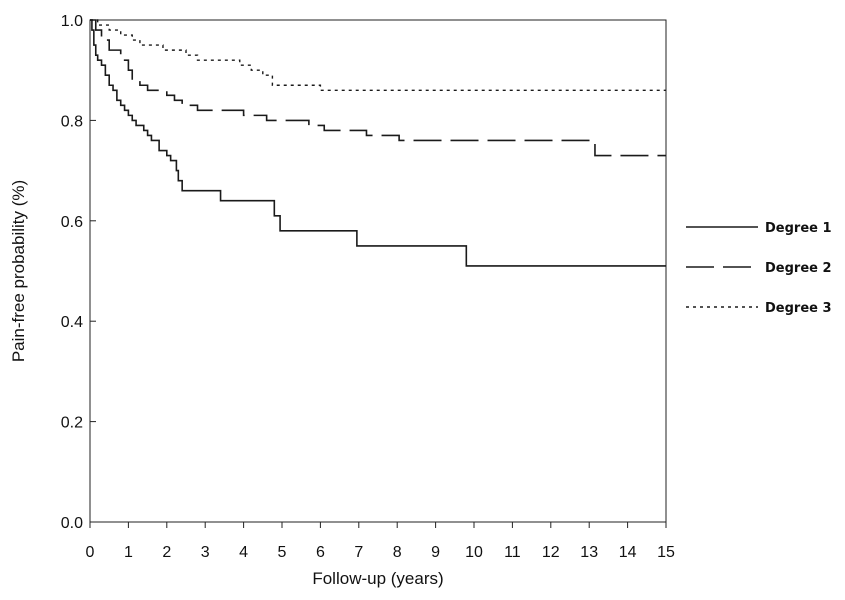 Image resolution: width=845 pixels, height=600 pixels. What do you see at coordinates (18, 271) in the screenshot?
I see `y-axis-label: Pain-free probability (%)` at bounding box center [18, 271].